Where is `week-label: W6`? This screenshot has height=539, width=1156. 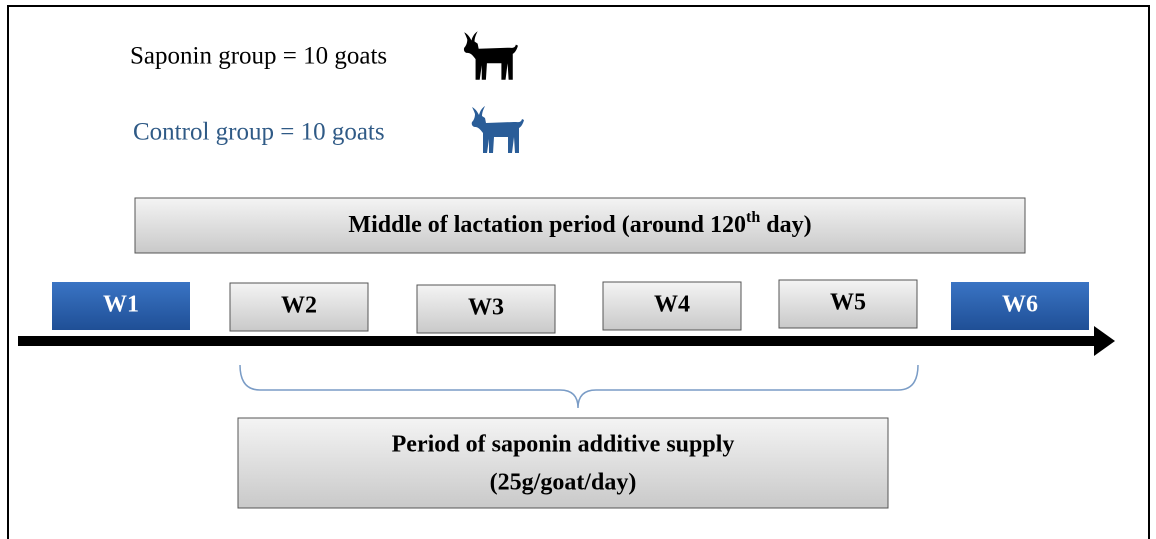
week-label: W6 is located at coordinates (1020, 305).